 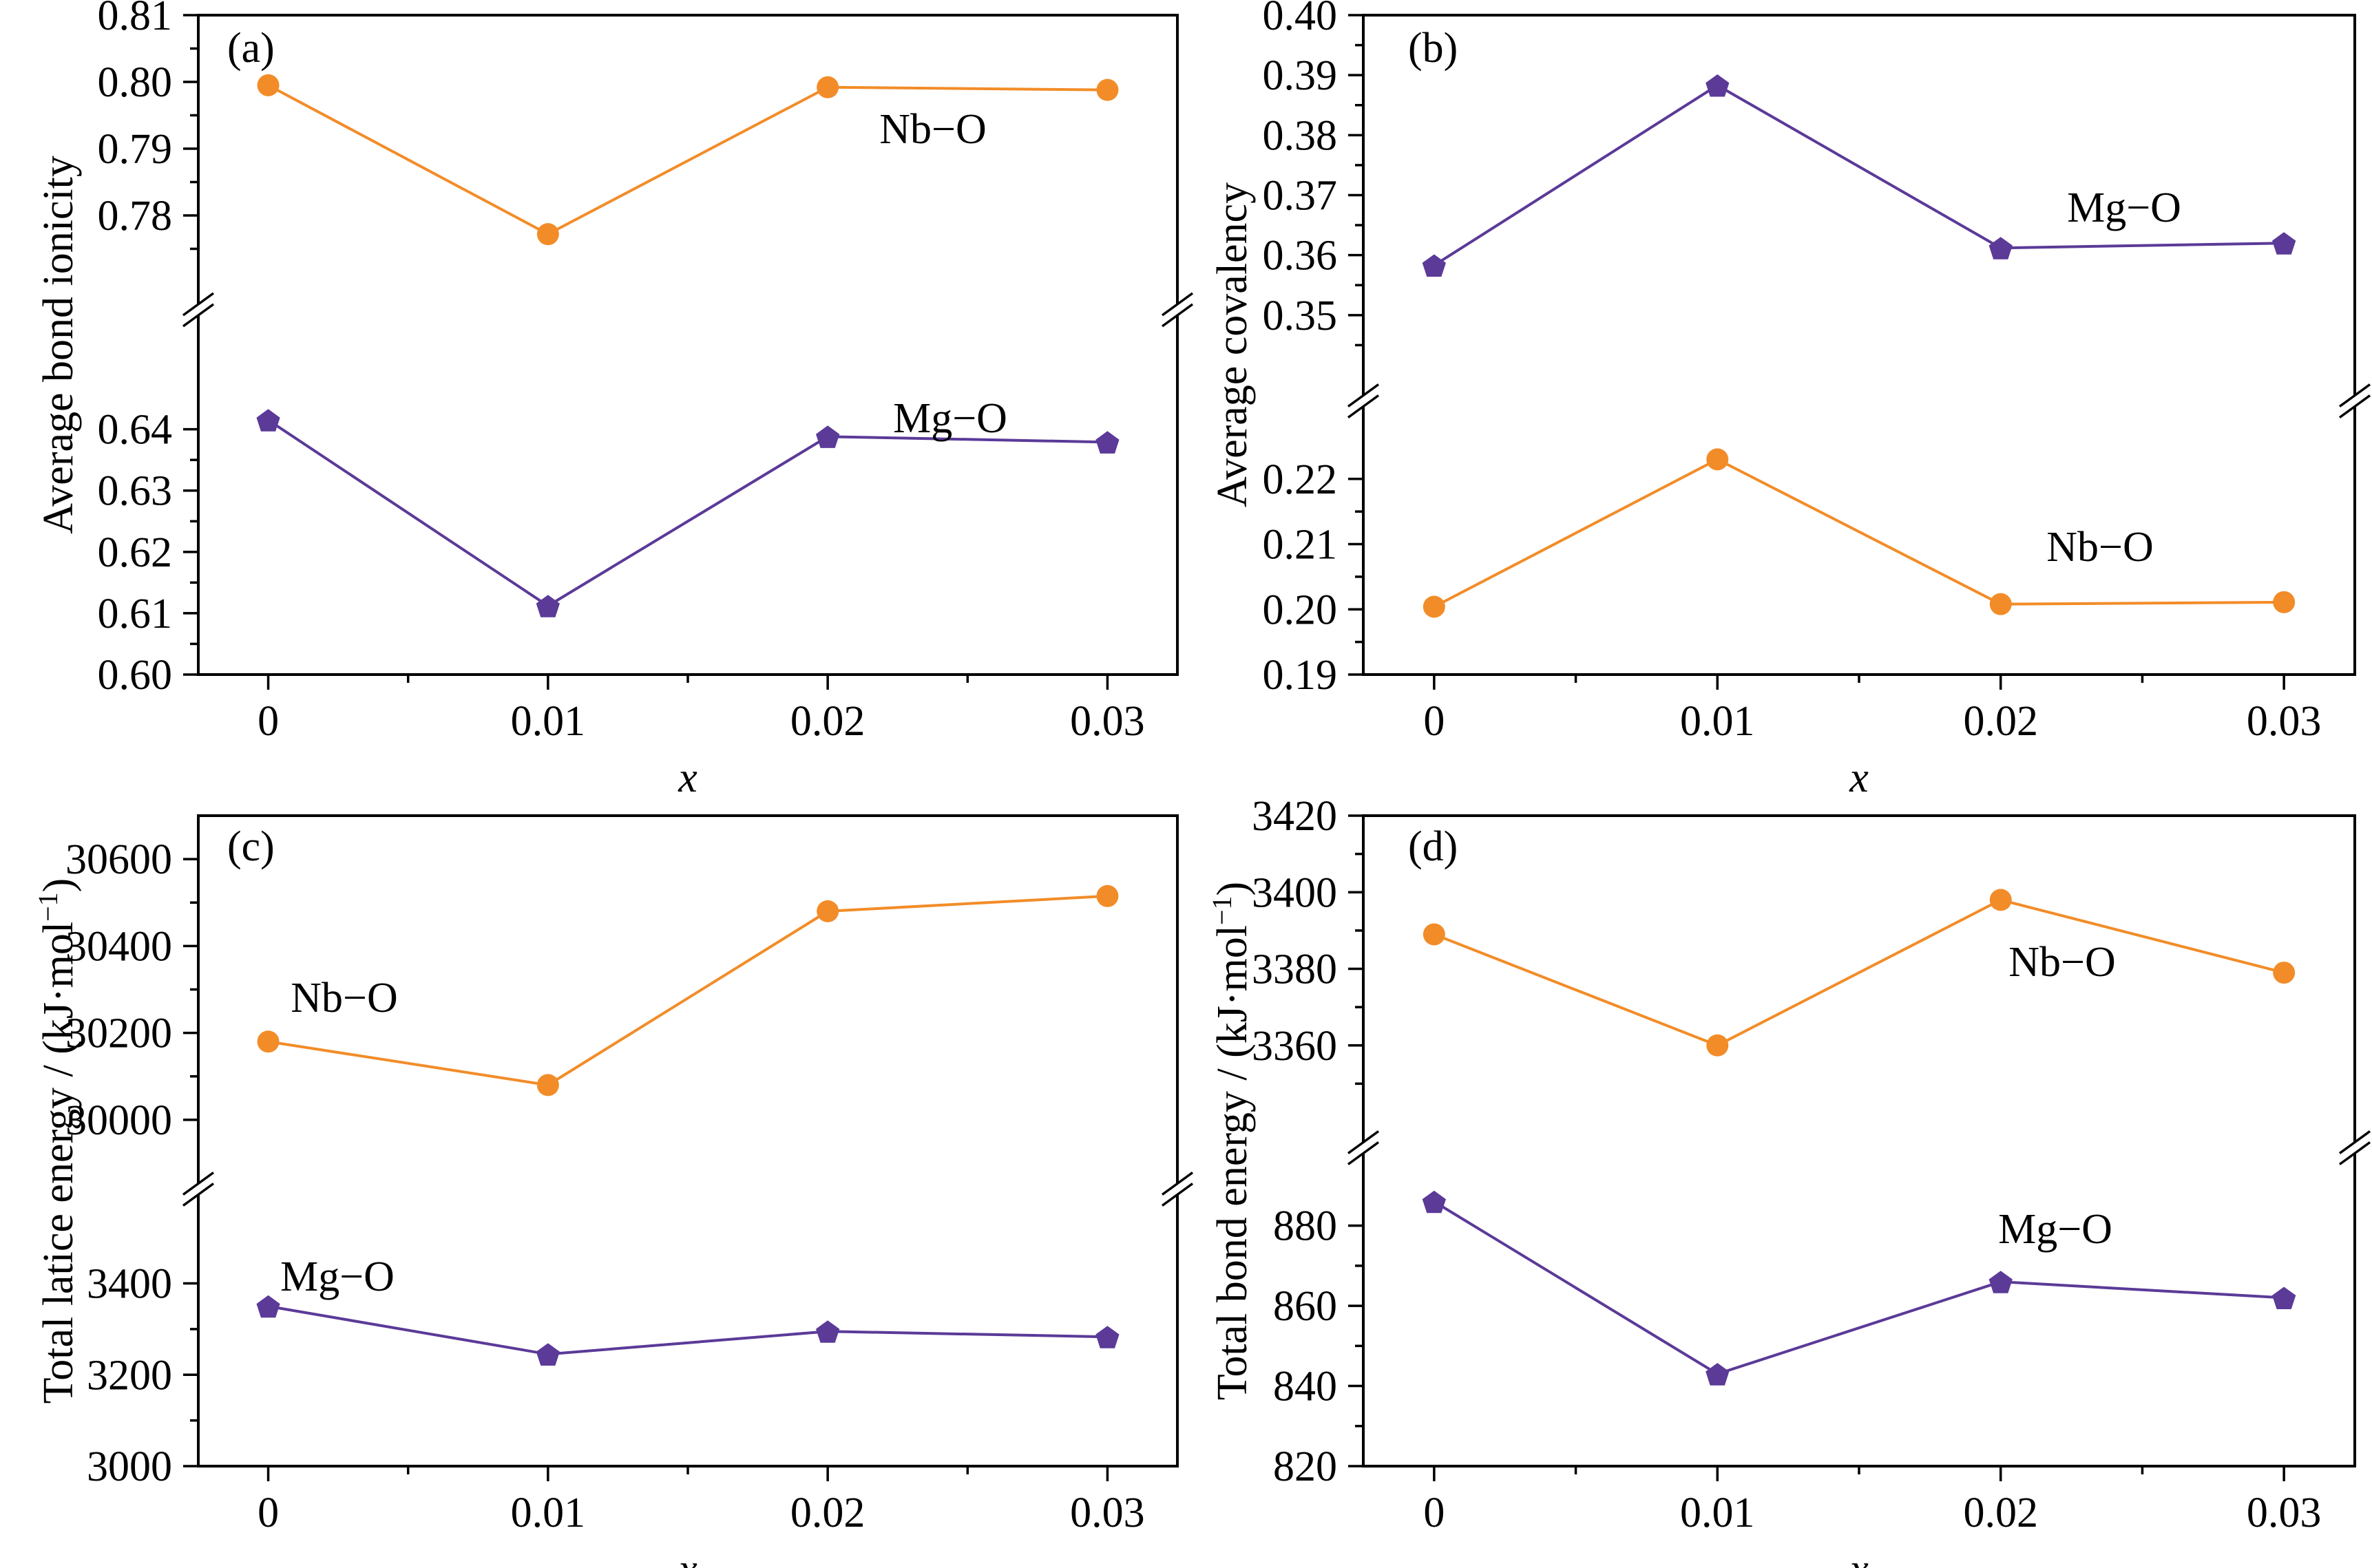 What do you see at coordinates (1305, 1467) in the screenshot?
I see `lower-y-tick-label: 820` at bounding box center [1305, 1467].